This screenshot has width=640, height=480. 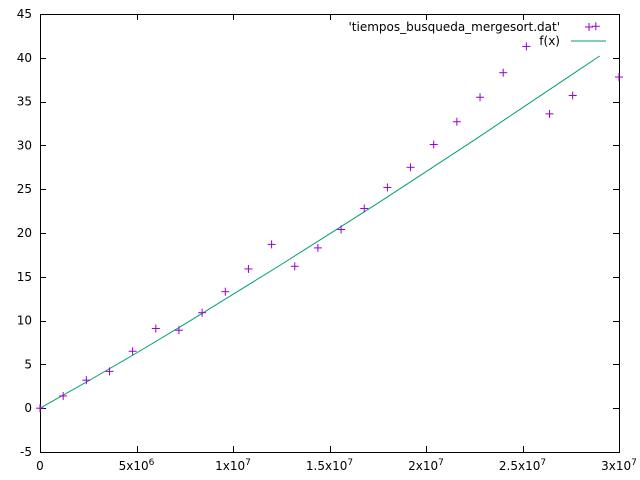 What do you see at coordinates (24, 14) in the screenshot?
I see `y-tick-label: 45` at bounding box center [24, 14].